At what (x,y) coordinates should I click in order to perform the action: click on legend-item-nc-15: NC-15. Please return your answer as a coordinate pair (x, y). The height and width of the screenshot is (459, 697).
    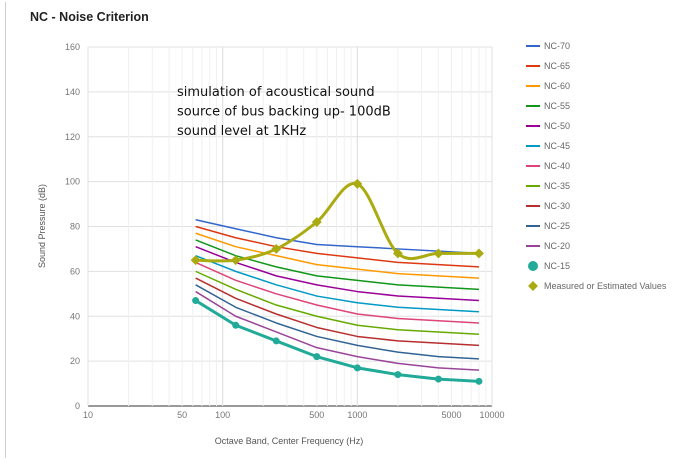
    Looking at the image, I should click on (549, 266).